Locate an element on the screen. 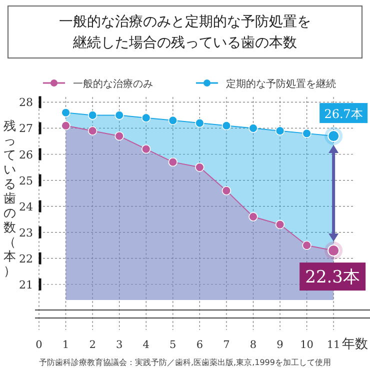 Image resolution: width=370 pixels, height=374 pixels. x-tick-label: 10 is located at coordinates (307, 345).